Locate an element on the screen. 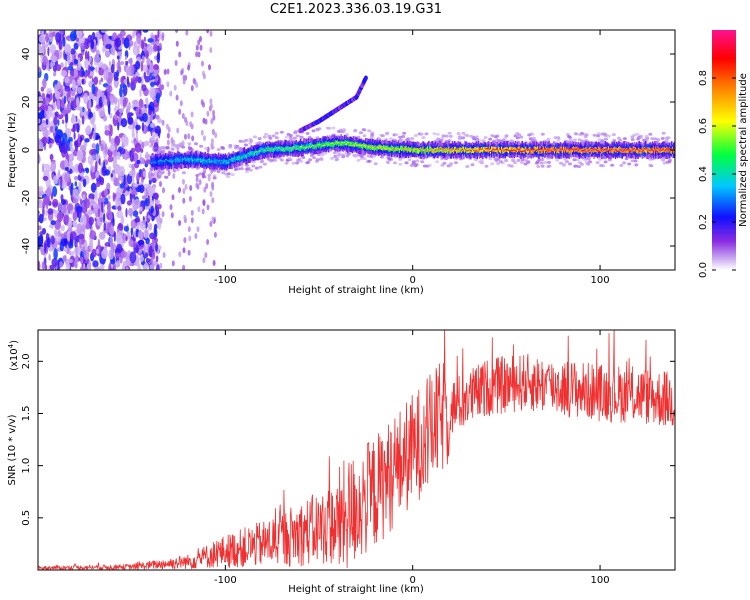 This screenshot has height=600, width=750. branch-line is located at coordinates (333, 104).